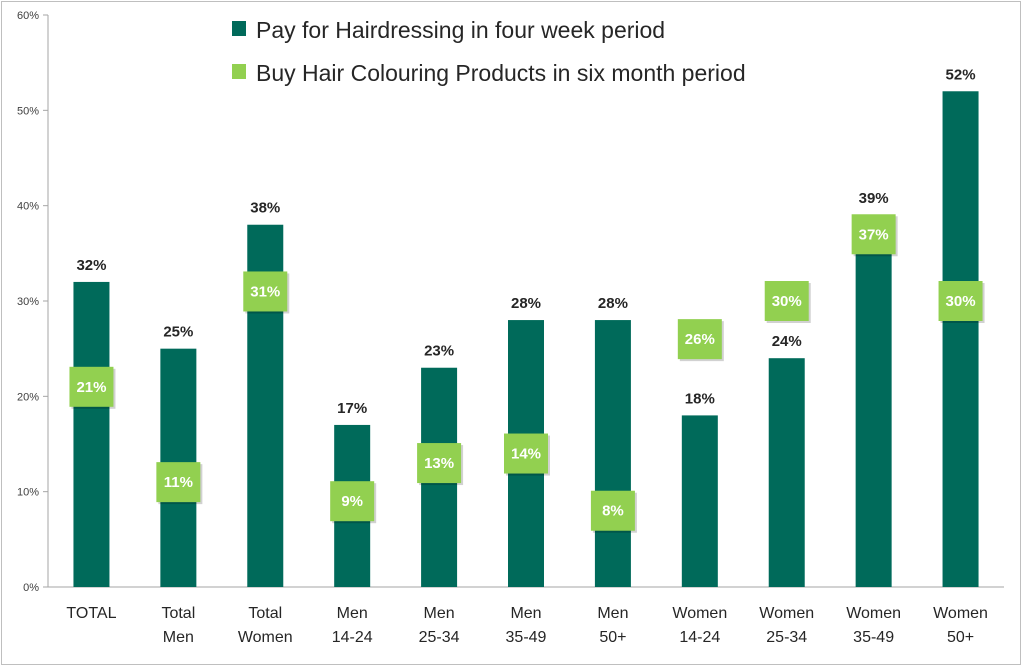 The width and height of the screenshot is (1024, 668). What do you see at coordinates (28, 111) in the screenshot?
I see `y-tick-label: 50%` at bounding box center [28, 111].